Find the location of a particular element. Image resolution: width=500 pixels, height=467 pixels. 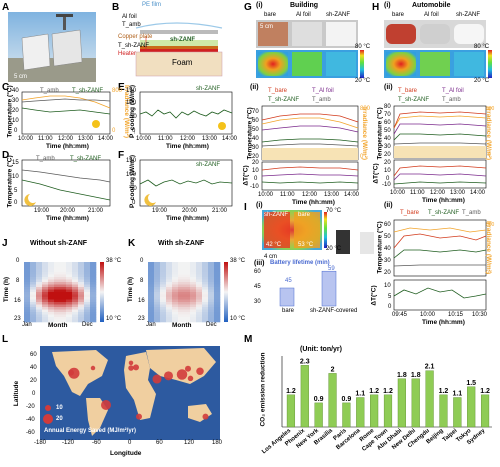

panel-label-b: B is located at coordinates (116, 7).